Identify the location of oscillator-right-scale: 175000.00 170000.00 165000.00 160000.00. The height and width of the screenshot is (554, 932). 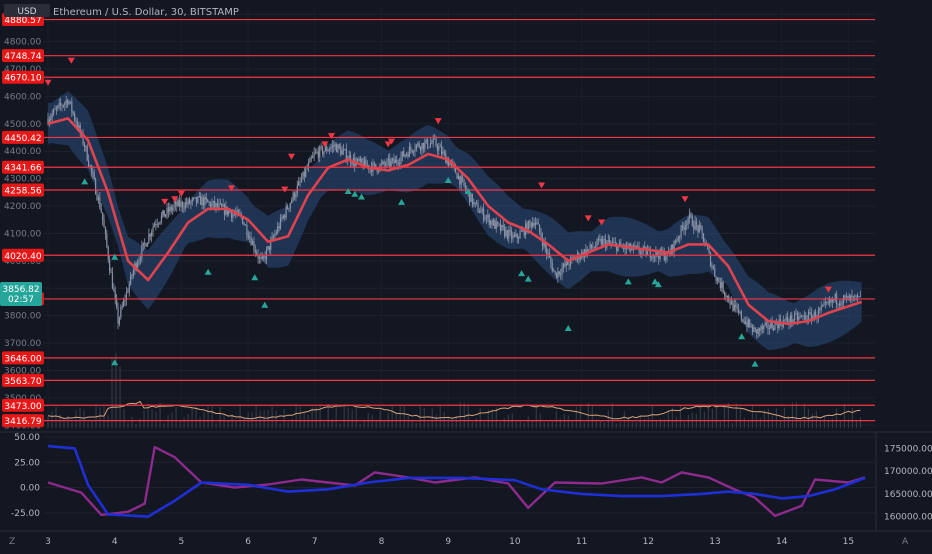
(903, 481).